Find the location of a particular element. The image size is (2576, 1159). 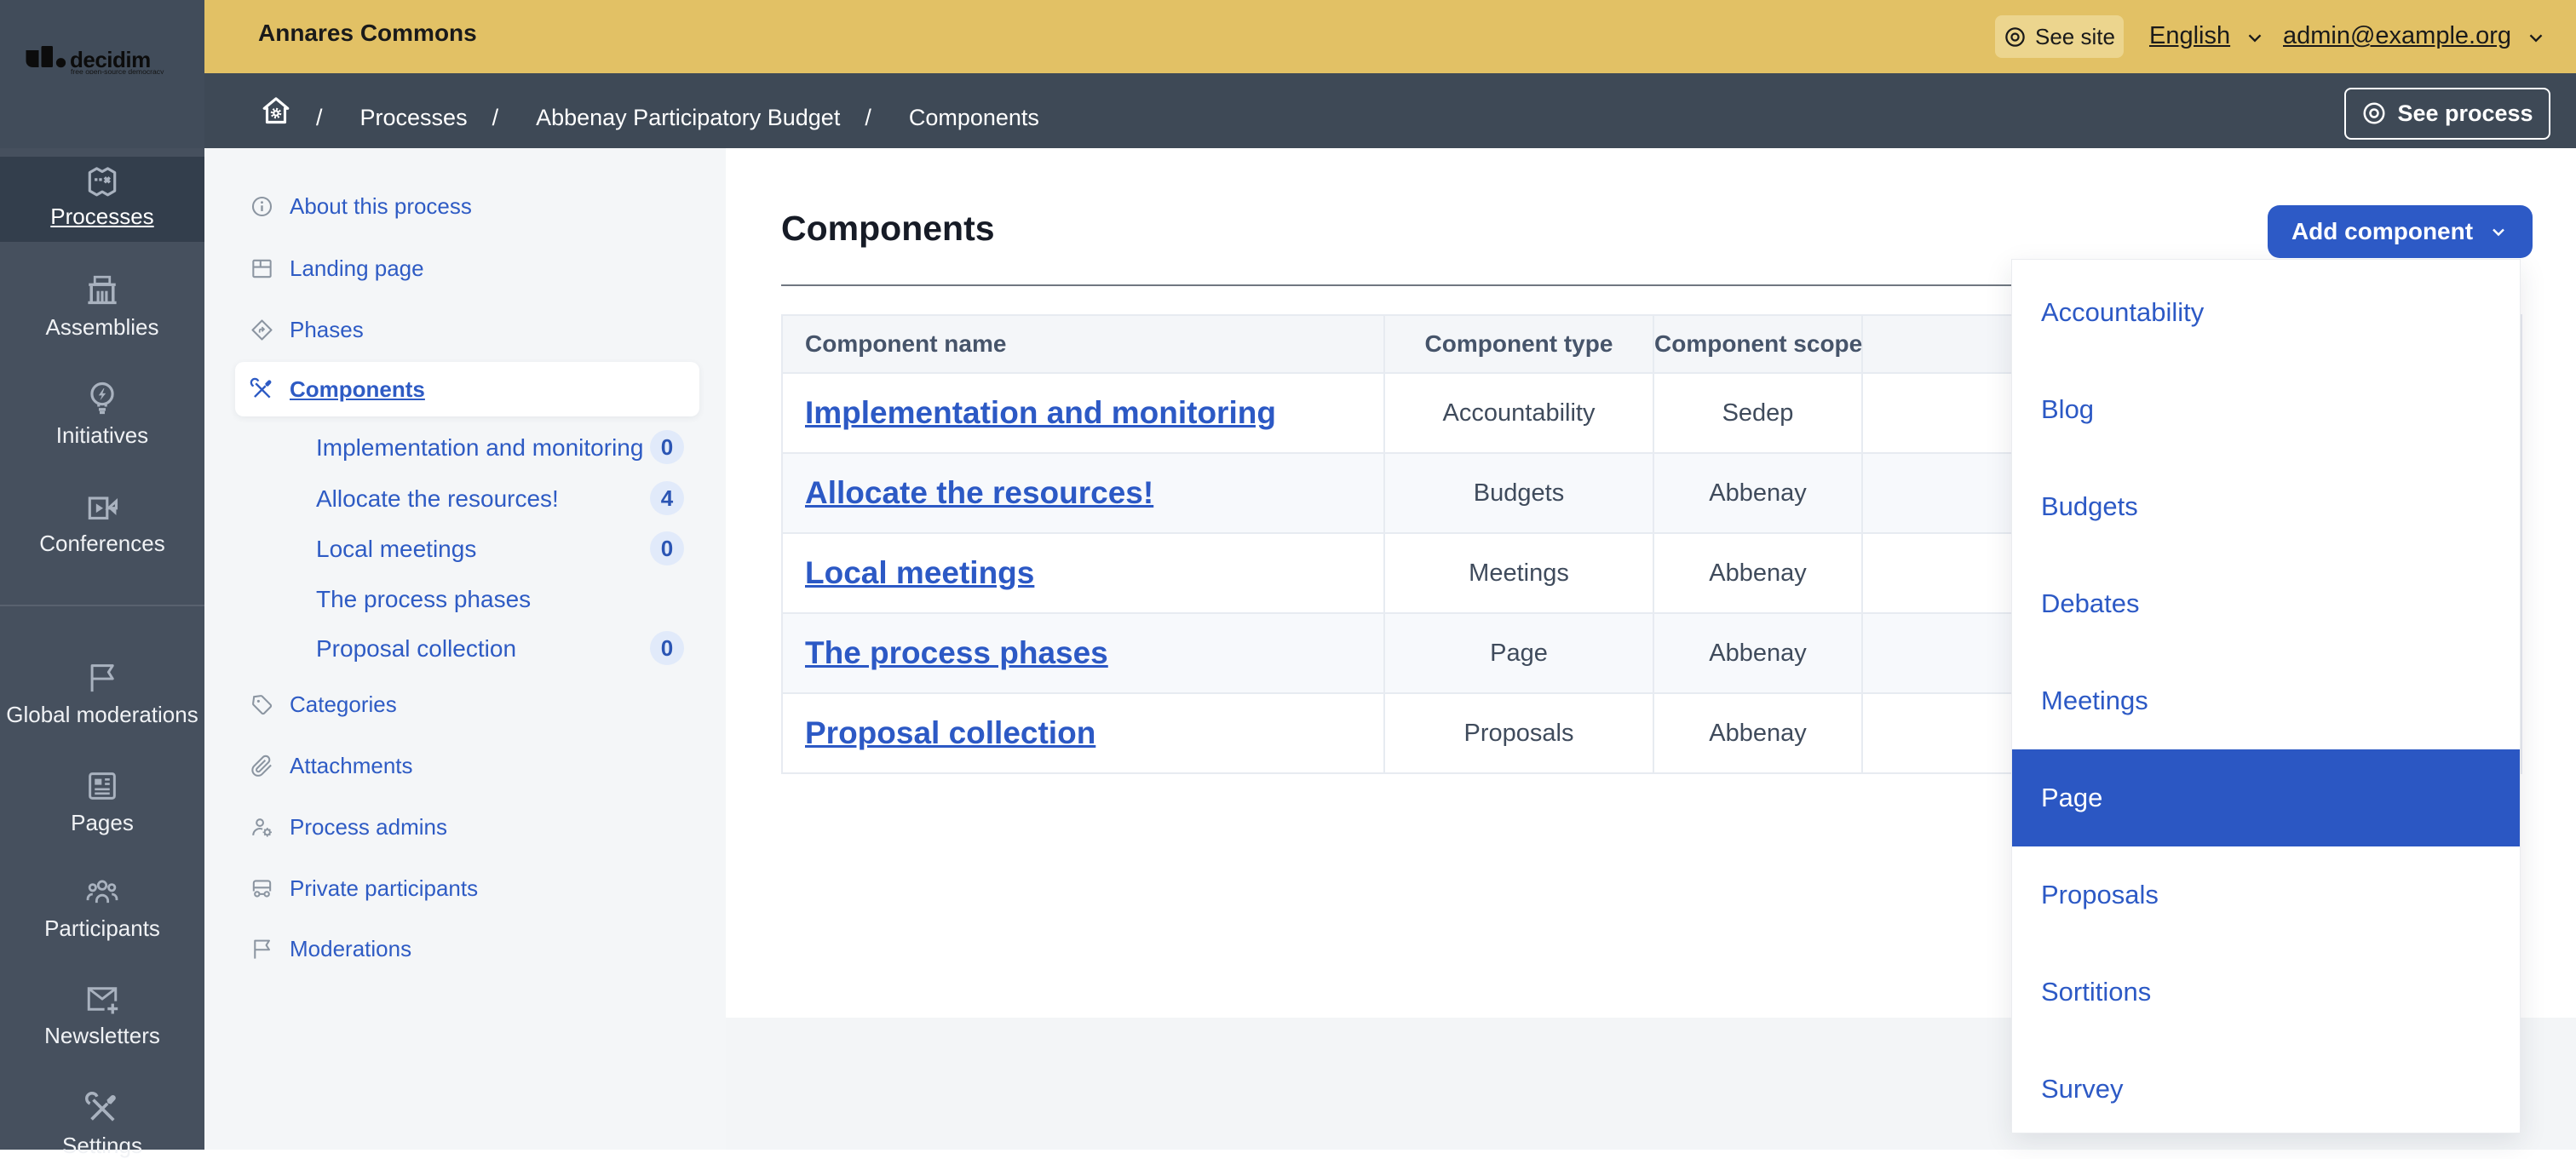

svg-text: decidim is located at coordinates (111, 59).